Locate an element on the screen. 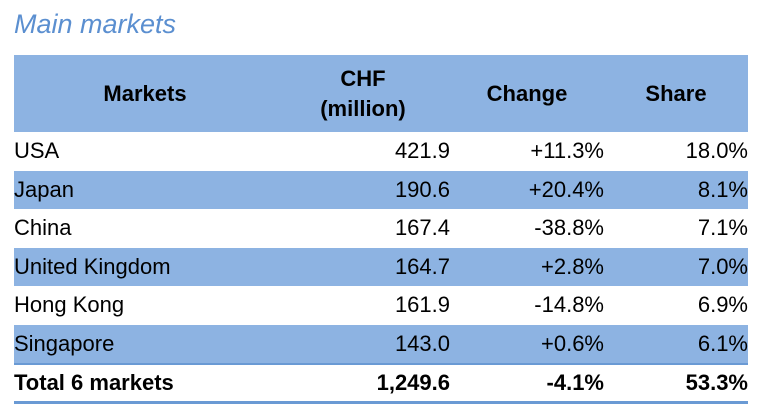  cell-market: Hong Kong is located at coordinates (69, 305).